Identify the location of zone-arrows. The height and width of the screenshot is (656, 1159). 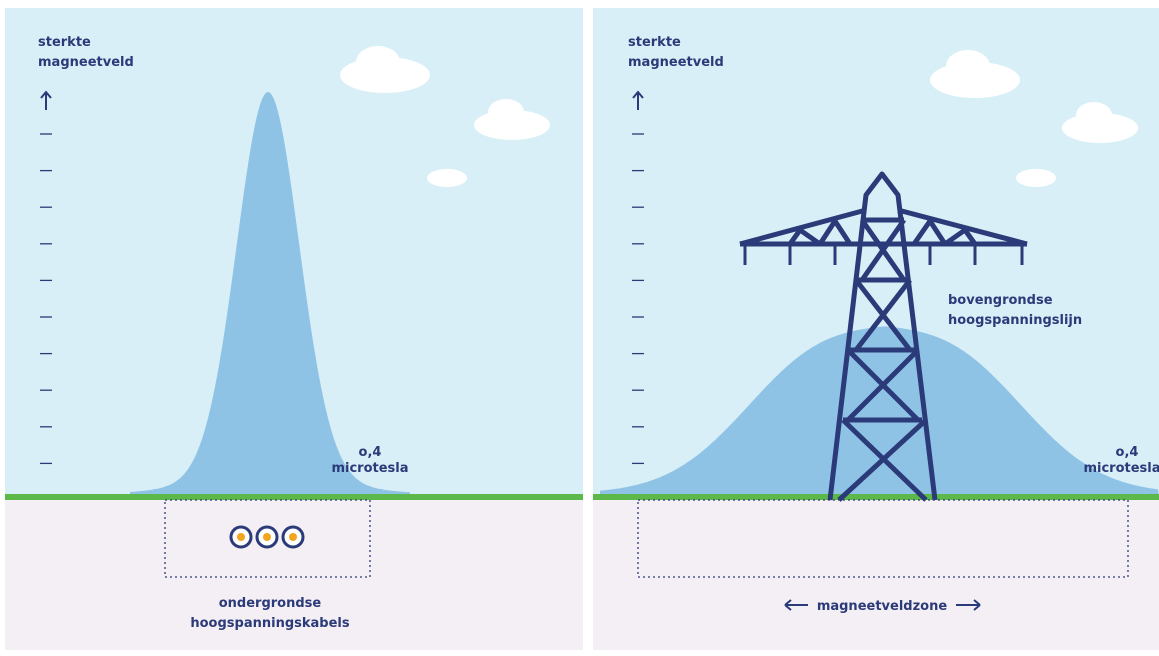
(882, 605).